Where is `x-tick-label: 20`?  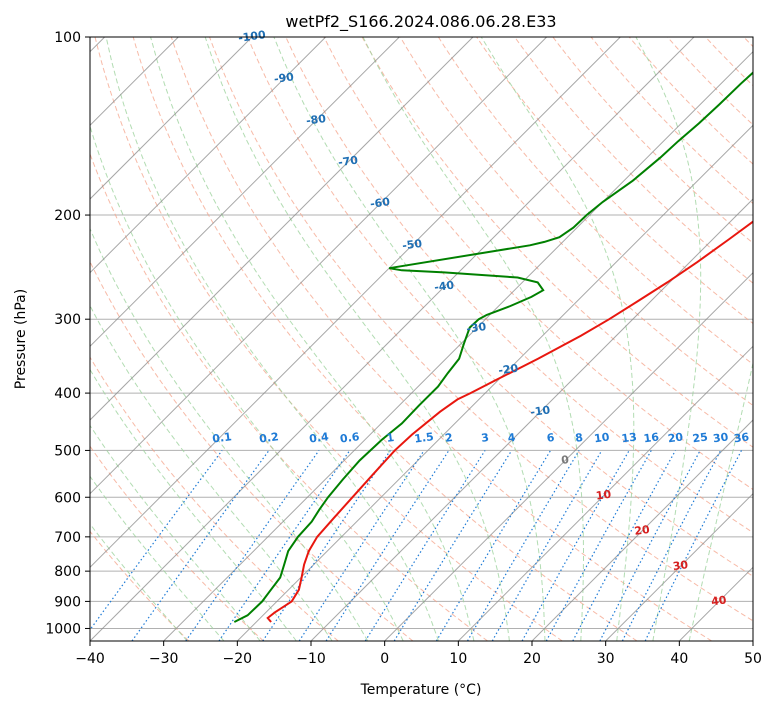 x-tick-label: 20 is located at coordinates (532, 659).